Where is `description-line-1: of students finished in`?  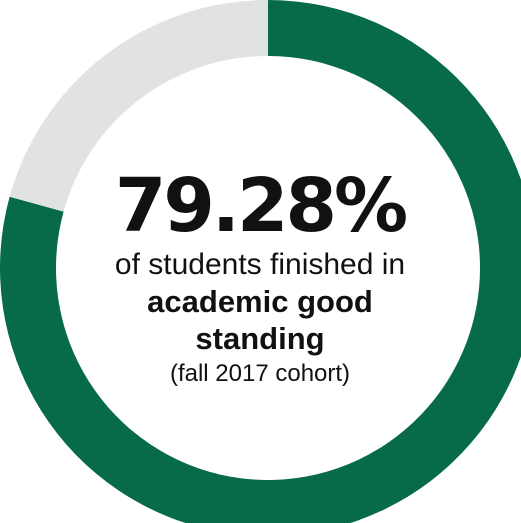
description-line-1: of students finished in is located at coordinates (260, 264).